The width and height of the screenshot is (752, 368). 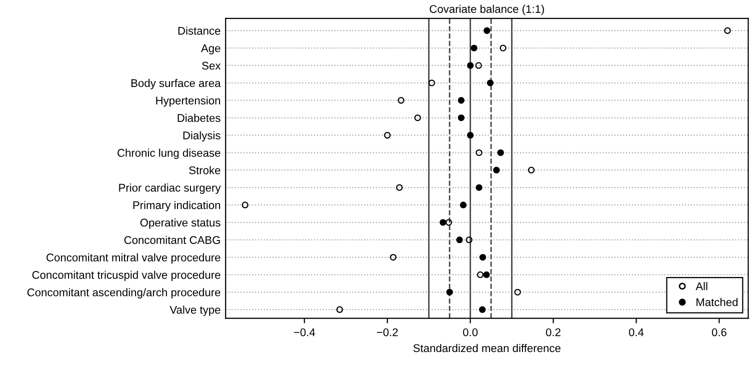 What do you see at coordinates (195, 311) in the screenshot?
I see `y-tick-label: Valve type` at bounding box center [195, 311].